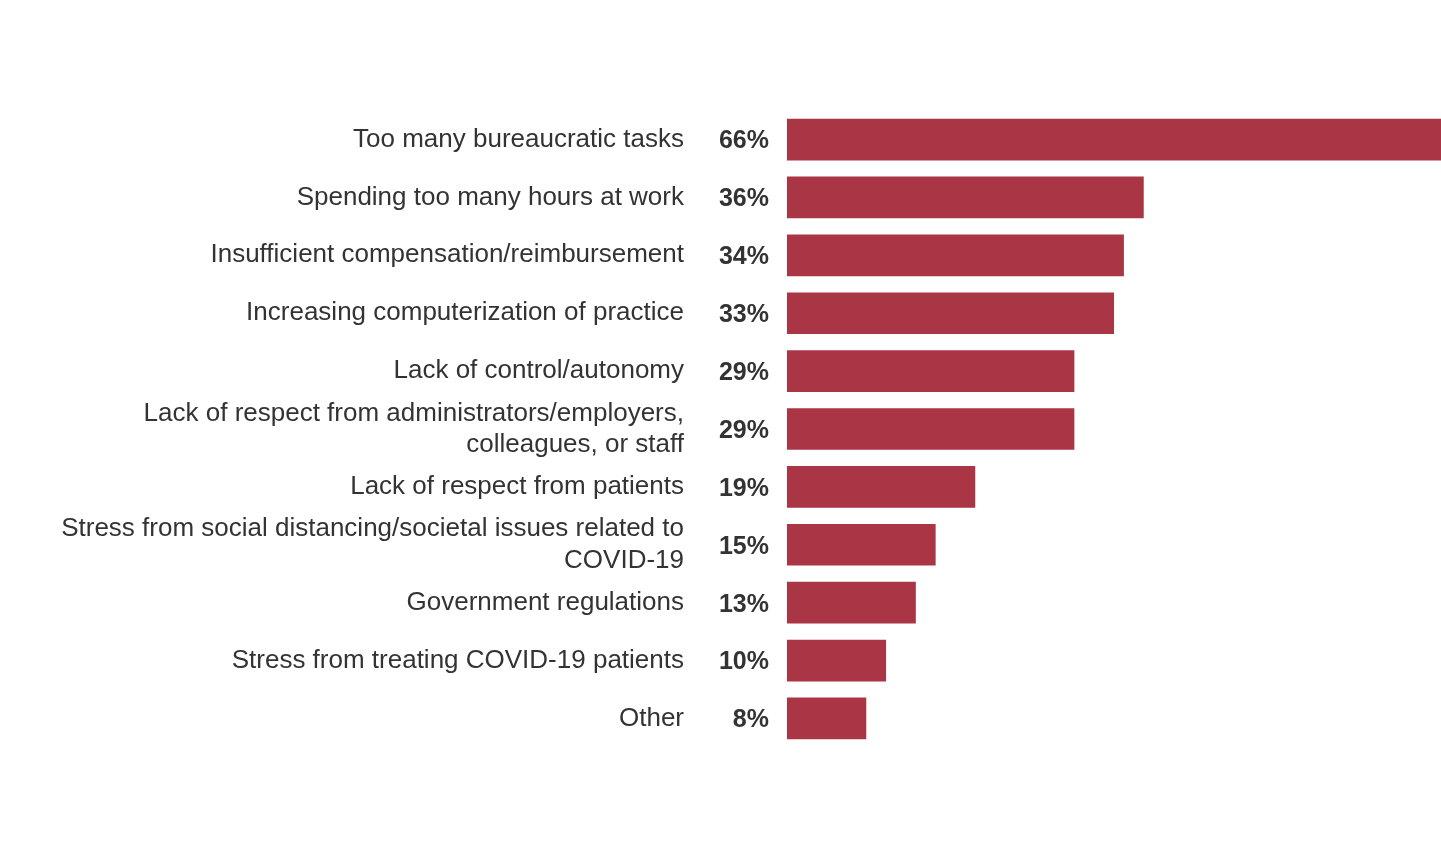  Describe the element at coordinates (651, 716) in the screenshot. I see `y-tick-label: Other` at that location.